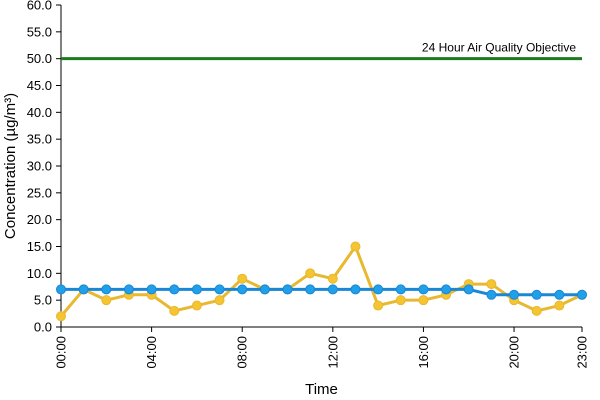 The width and height of the screenshot is (600, 400). Describe the element at coordinates (39, 219) in the screenshot. I see `y-tick-label: 20.0` at that location.